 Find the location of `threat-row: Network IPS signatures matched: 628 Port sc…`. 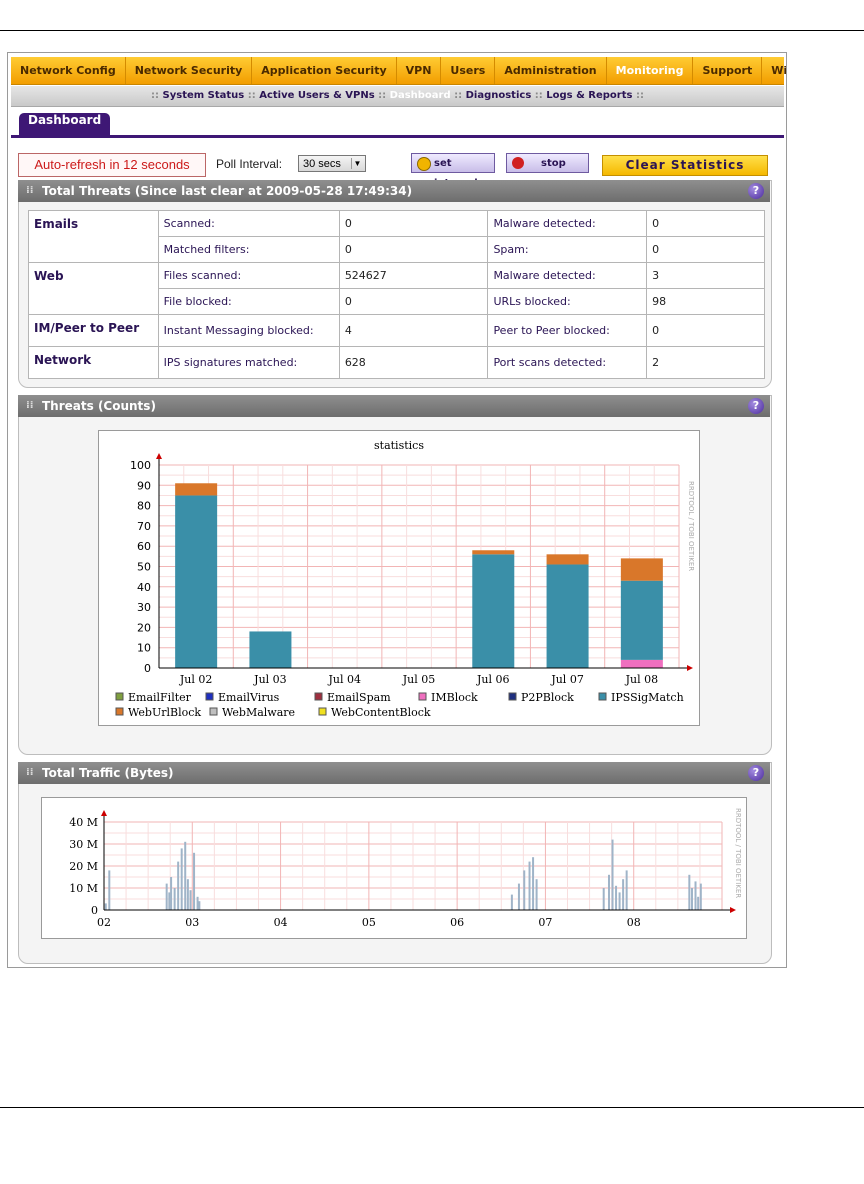

threat-row: Network IPS signatures matched: 628 Port sc… is located at coordinates (396, 362).